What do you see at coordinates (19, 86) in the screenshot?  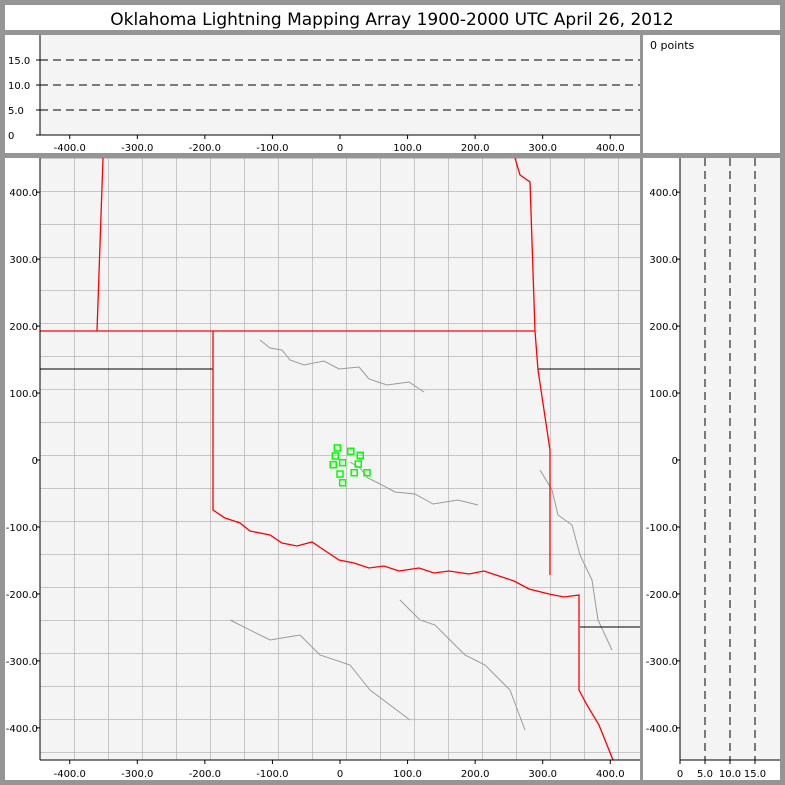 I see `y-tick-label: 10.0` at bounding box center [19, 86].